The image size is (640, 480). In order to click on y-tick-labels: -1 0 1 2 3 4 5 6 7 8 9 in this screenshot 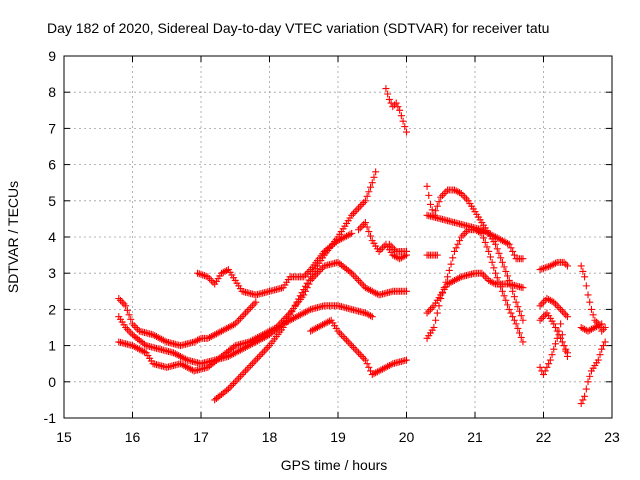, I will do `click(50, 237)`.